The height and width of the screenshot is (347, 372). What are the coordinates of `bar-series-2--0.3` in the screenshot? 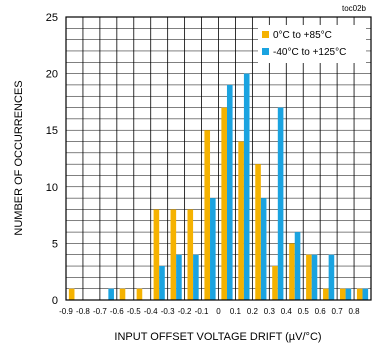 It's located at (179, 277).